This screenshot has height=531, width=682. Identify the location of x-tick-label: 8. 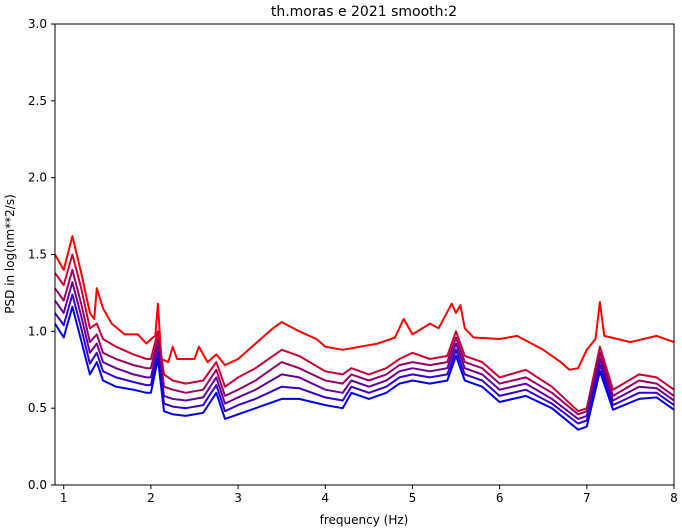
(674, 498).